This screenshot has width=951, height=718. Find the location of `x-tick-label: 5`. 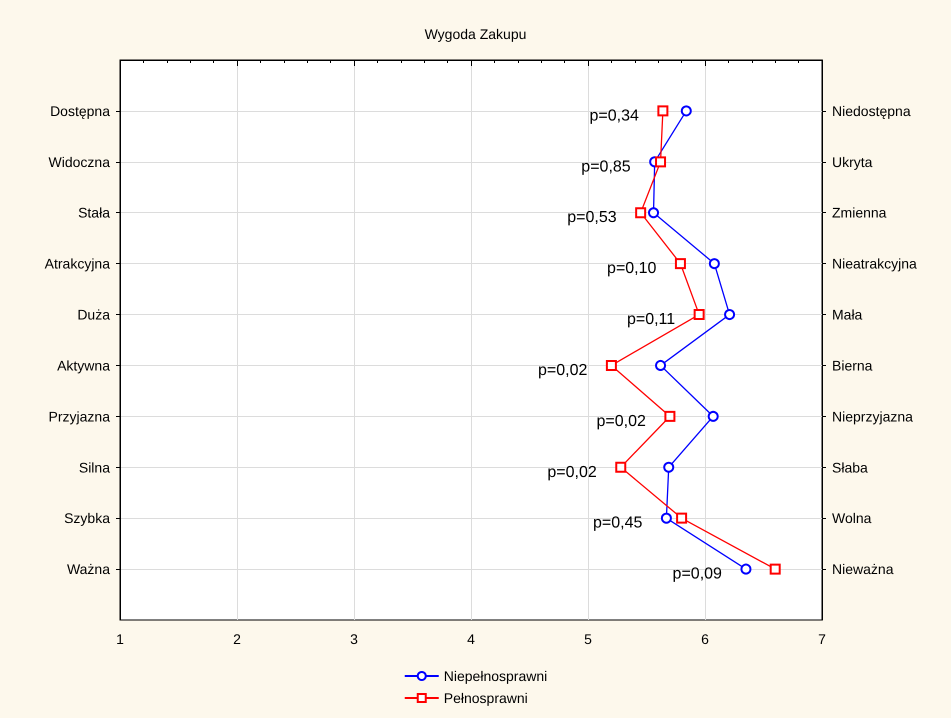

x-tick-label: 5 is located at coordinates (588, 639).